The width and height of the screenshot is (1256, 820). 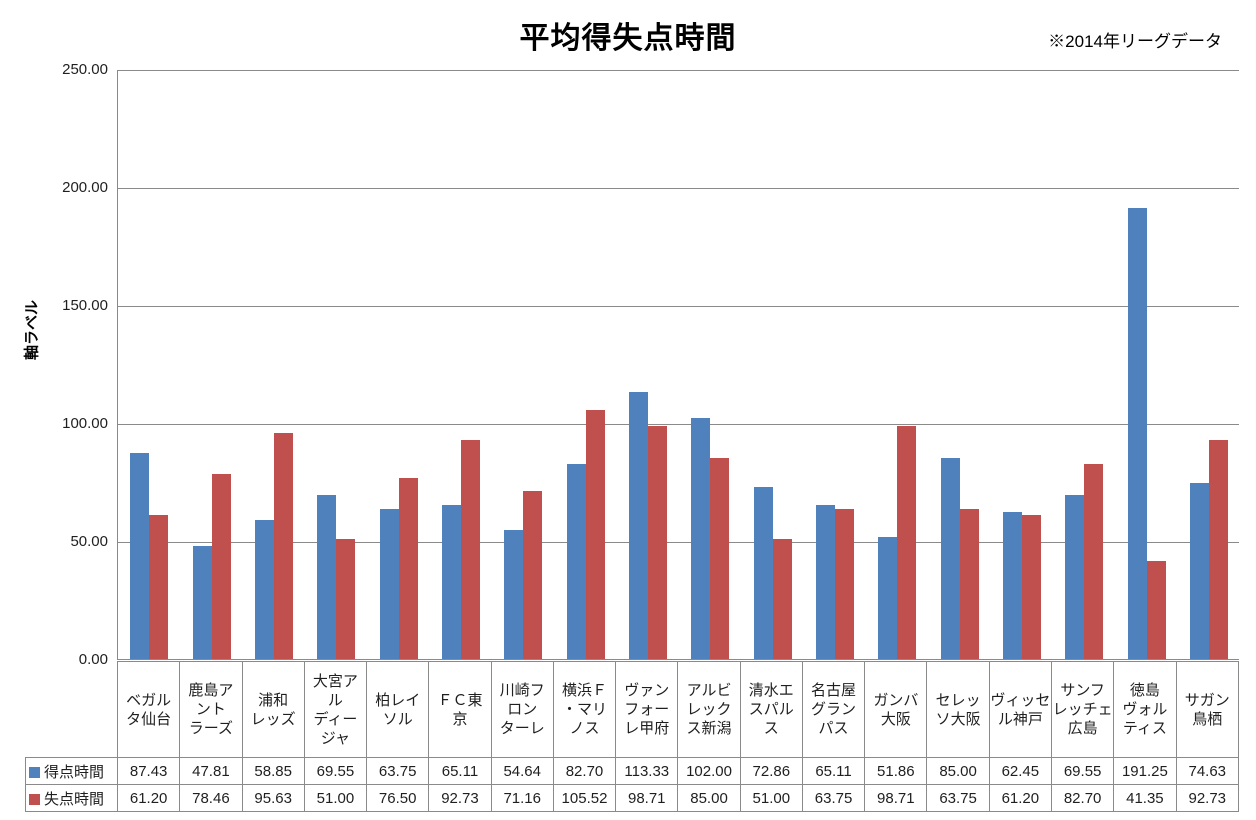 What do you see at coordinates (139, 556) in the screenshot?
I see `bar-得点時間-ベガルタ仙台` at bounding box center [139, 556].